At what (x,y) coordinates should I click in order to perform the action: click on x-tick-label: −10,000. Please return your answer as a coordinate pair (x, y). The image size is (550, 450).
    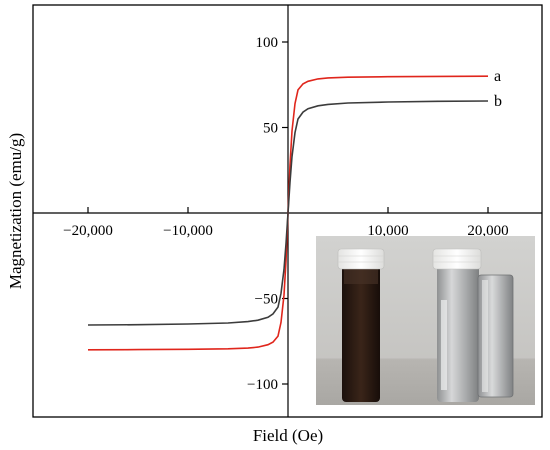
    Looking at the image, I should click on (188, 231).